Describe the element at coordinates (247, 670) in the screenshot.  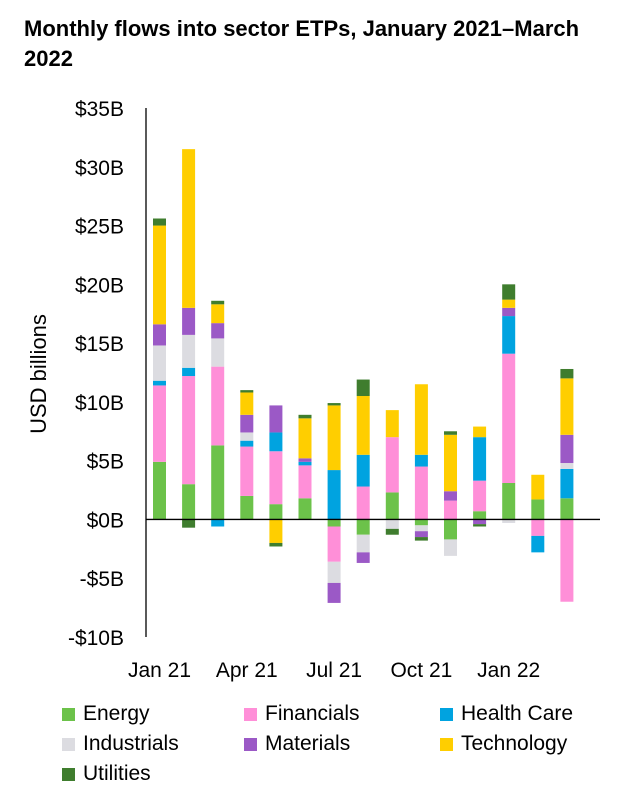
I see `x-tick-label: Apr 21` at that location.